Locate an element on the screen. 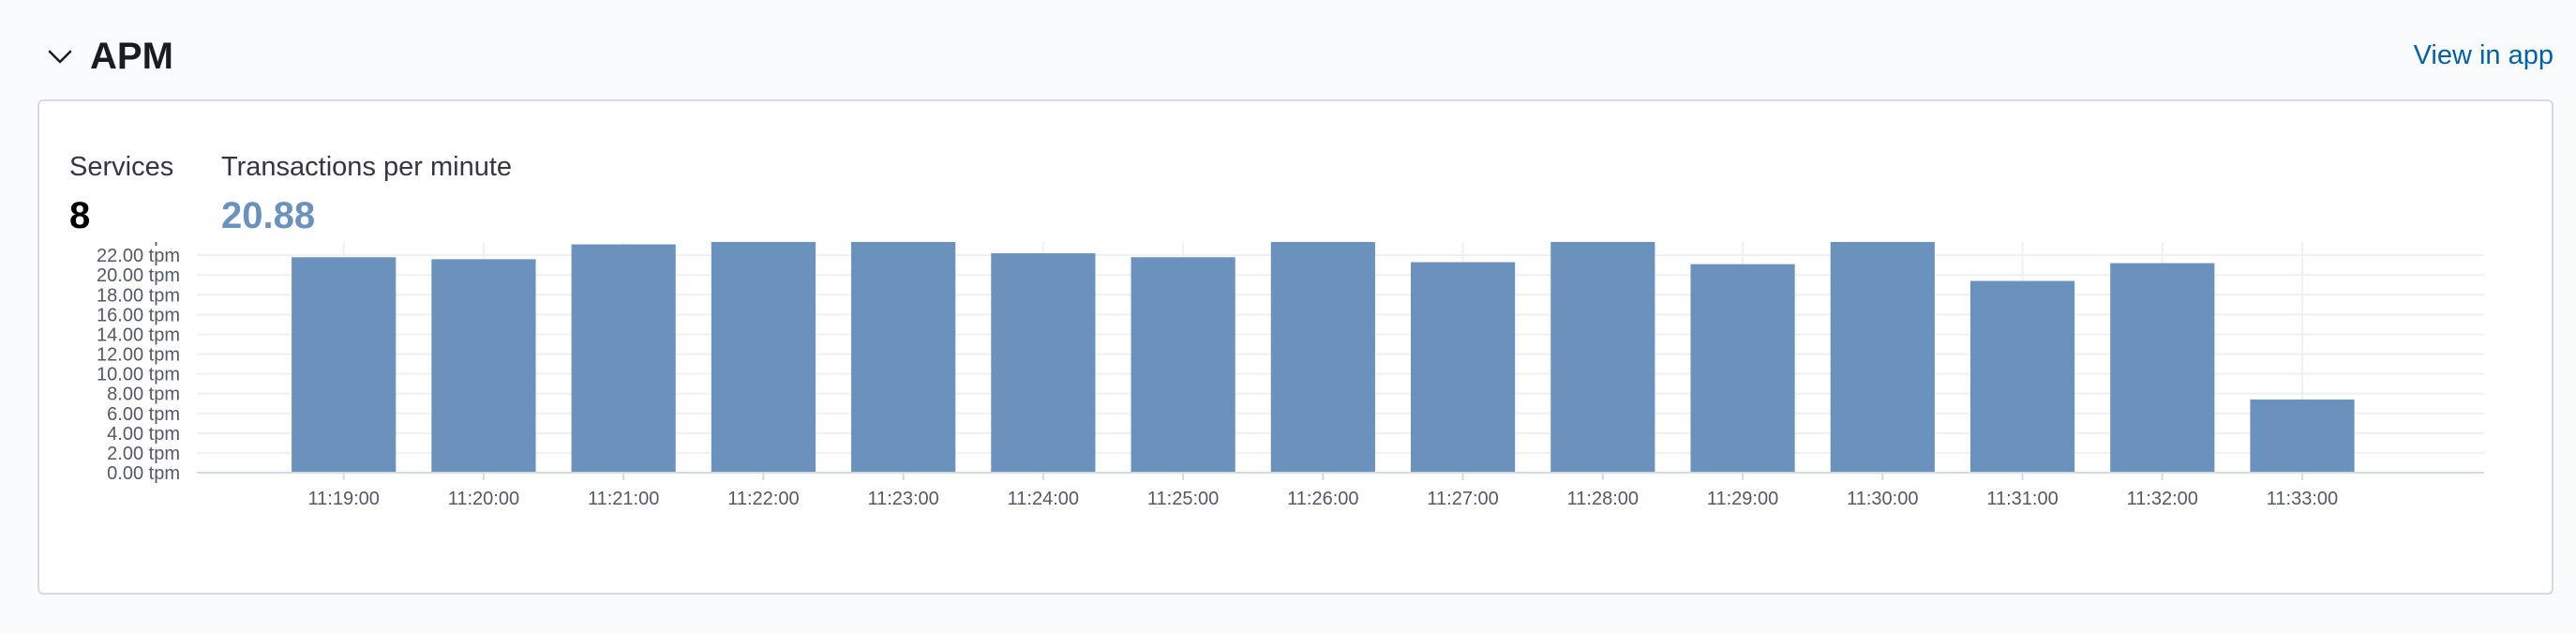 The image size is (2576, 634). tpm-stat: Transactions per minute 20.88 is located at coordinates (366, 195).